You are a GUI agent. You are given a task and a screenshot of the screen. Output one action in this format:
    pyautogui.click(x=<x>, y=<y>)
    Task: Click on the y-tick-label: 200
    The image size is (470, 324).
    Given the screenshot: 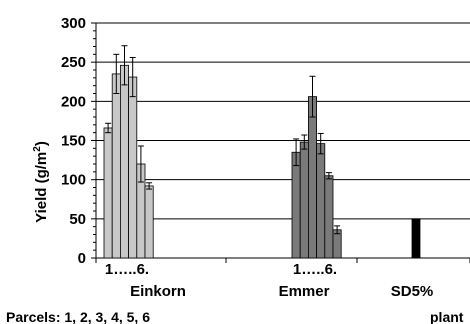 What is the action you would take?
    pyautogui.click(x=73, y=101)
    